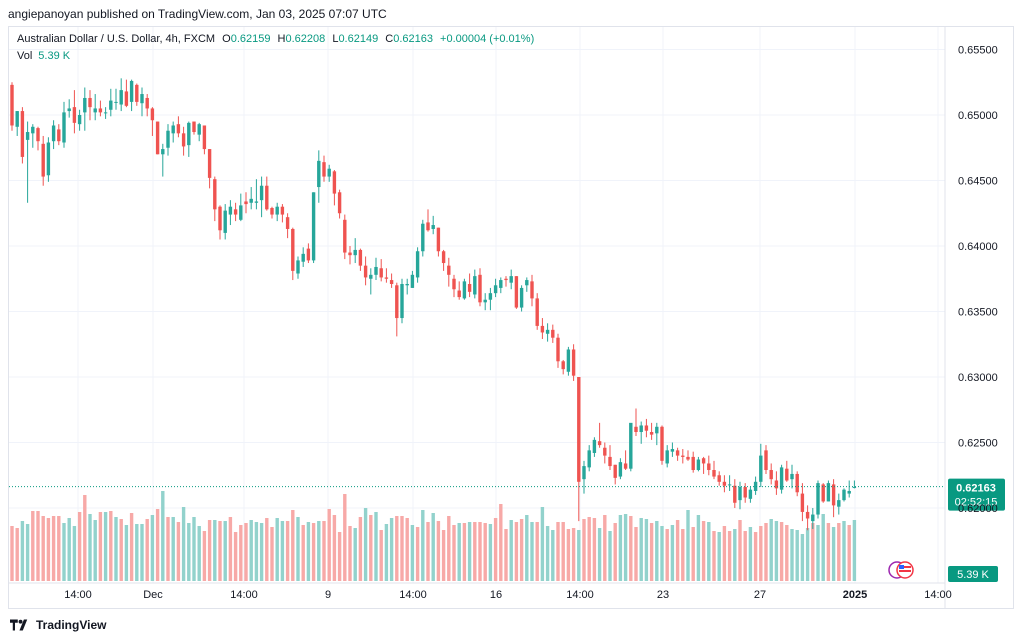 The height and width of the screenshot is (641, 1024). Describe the element at coordinates (978, 444) in the screenshot. I see `price-tick-label: 0.62500` at that location.